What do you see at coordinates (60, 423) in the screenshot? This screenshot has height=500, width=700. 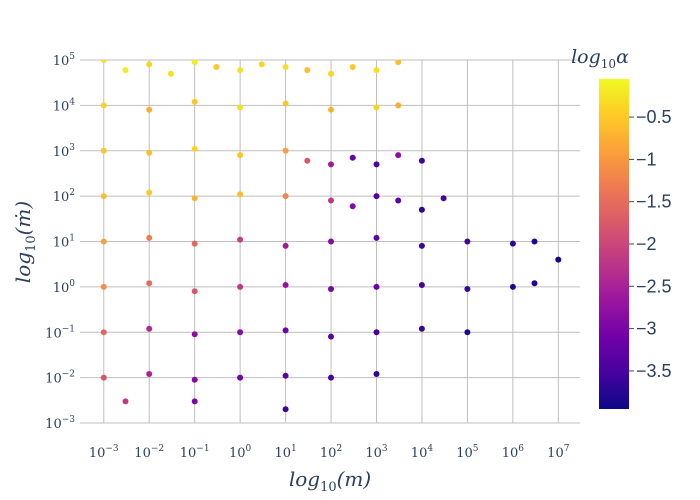 I see `y-tick-label: 10⁻³` at bounding box center [60, 423].